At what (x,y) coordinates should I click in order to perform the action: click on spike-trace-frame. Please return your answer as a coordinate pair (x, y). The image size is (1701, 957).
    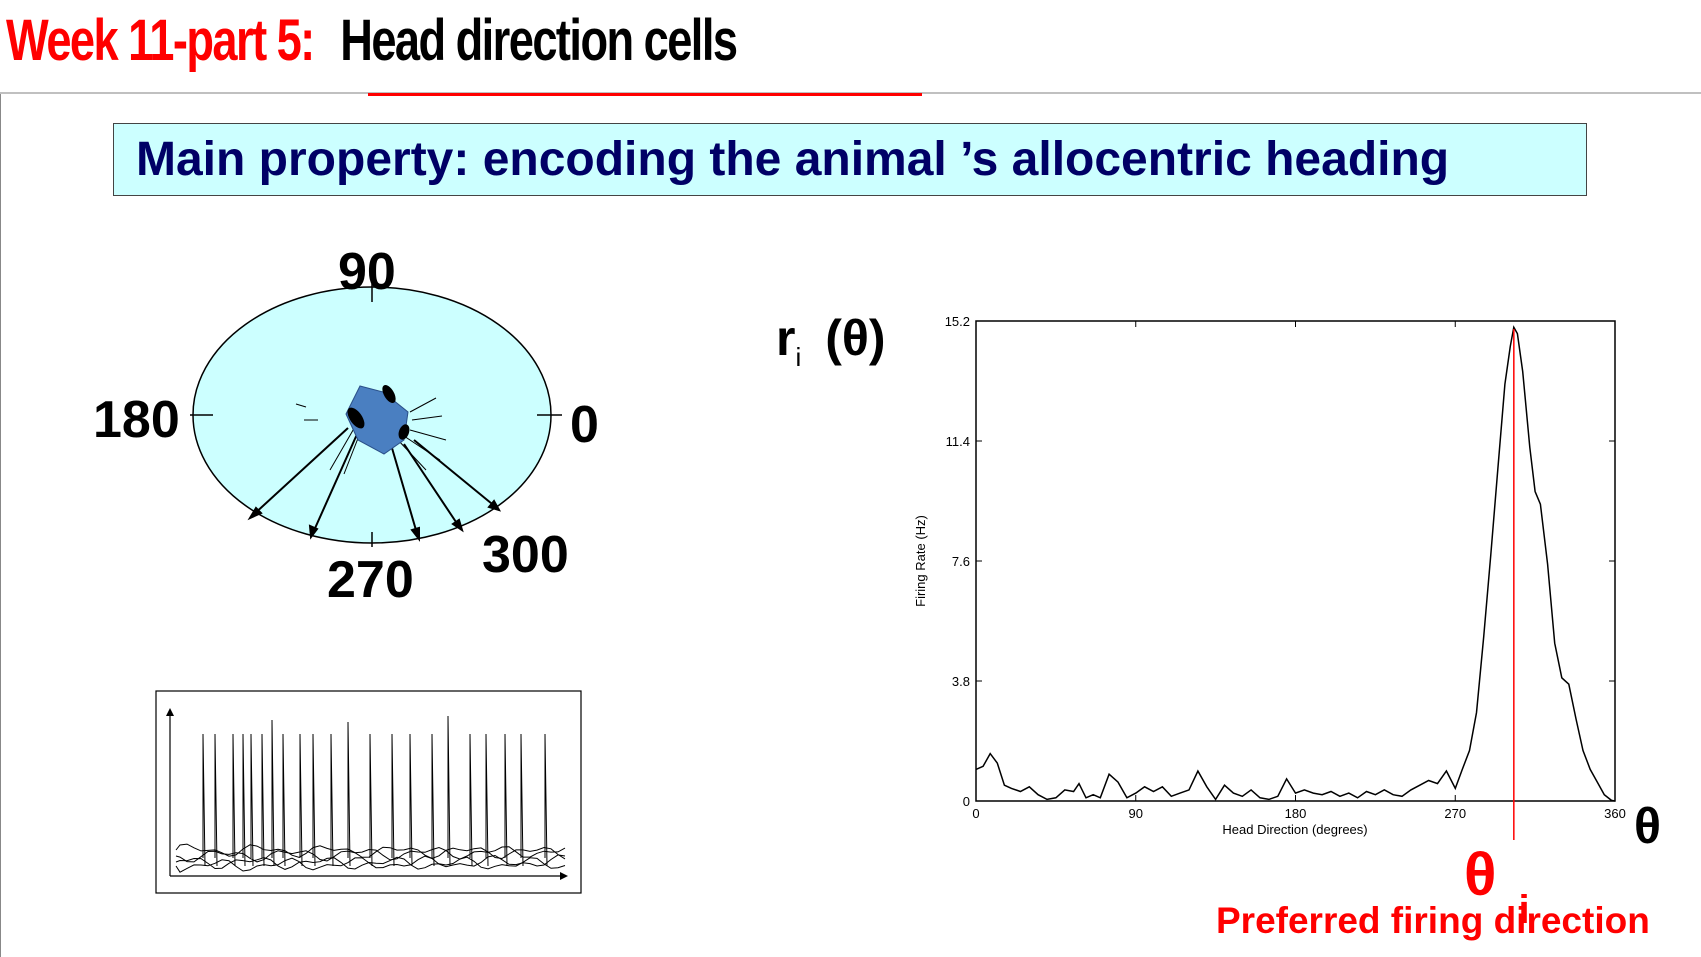
    Looking at the image, I should click on (368, 792).